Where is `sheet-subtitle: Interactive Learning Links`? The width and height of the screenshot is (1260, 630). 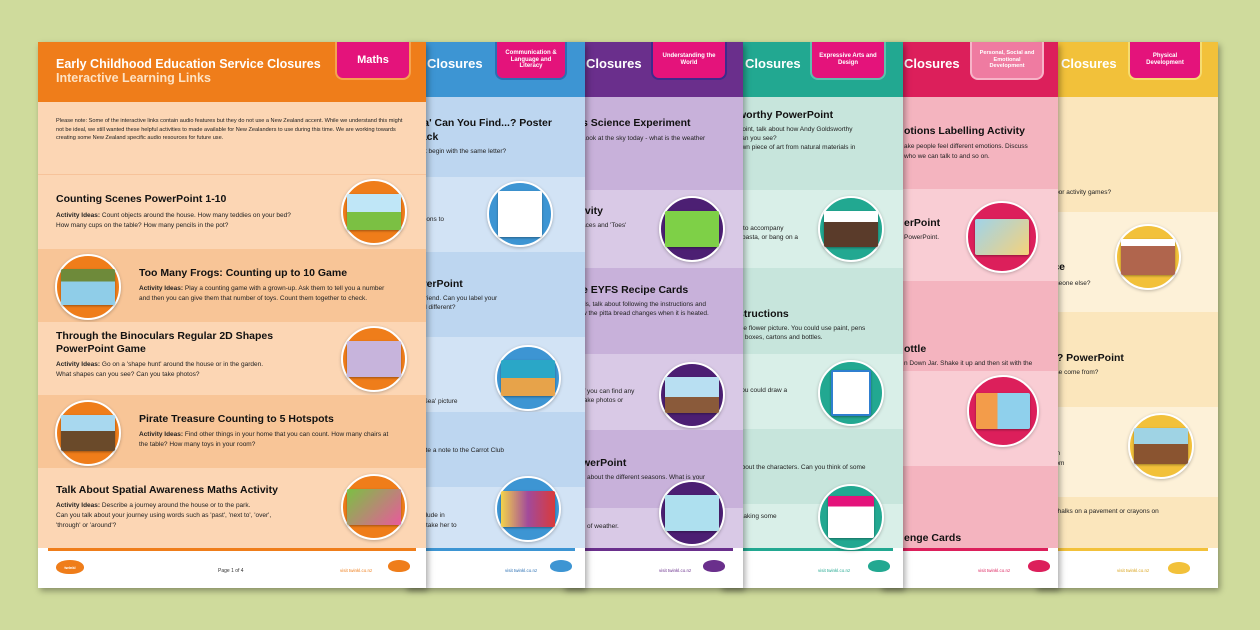
sheet-subtitle: Interactive Learning Links is located at coordinates (133, 78).